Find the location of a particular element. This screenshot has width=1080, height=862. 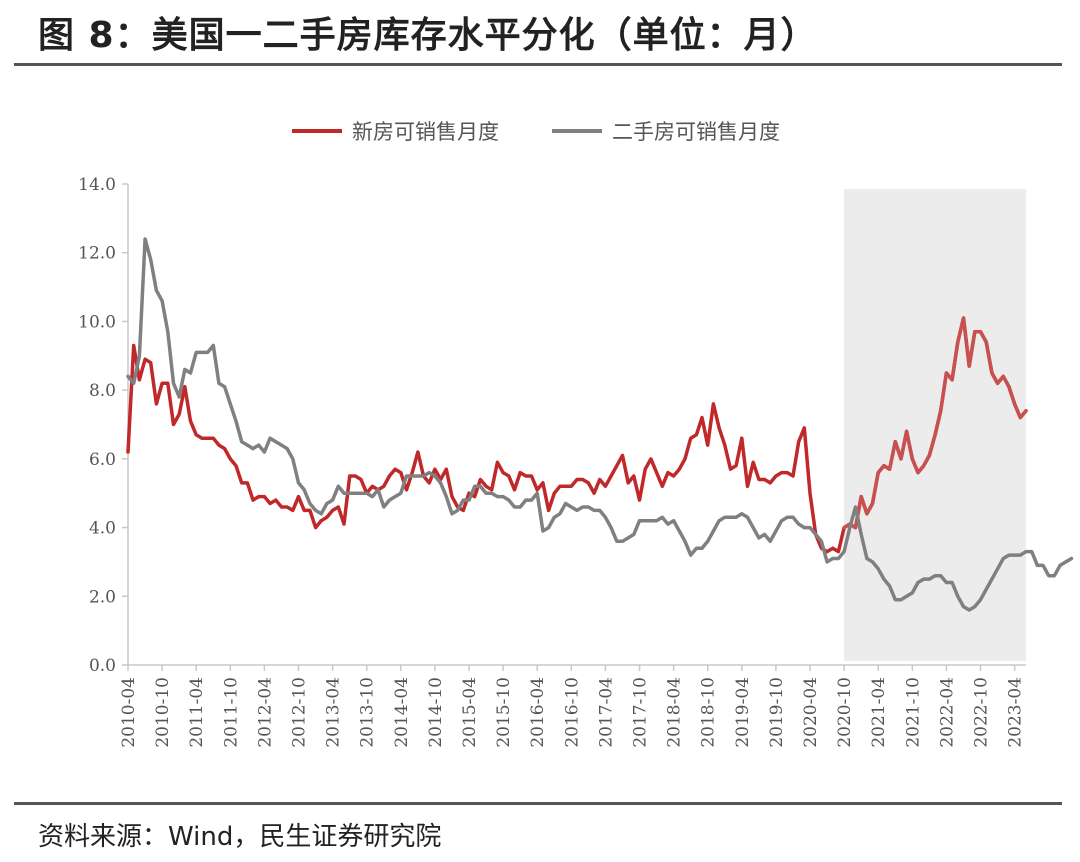

x-tick-label: 2010-04 is located at coordinates (129, 712).